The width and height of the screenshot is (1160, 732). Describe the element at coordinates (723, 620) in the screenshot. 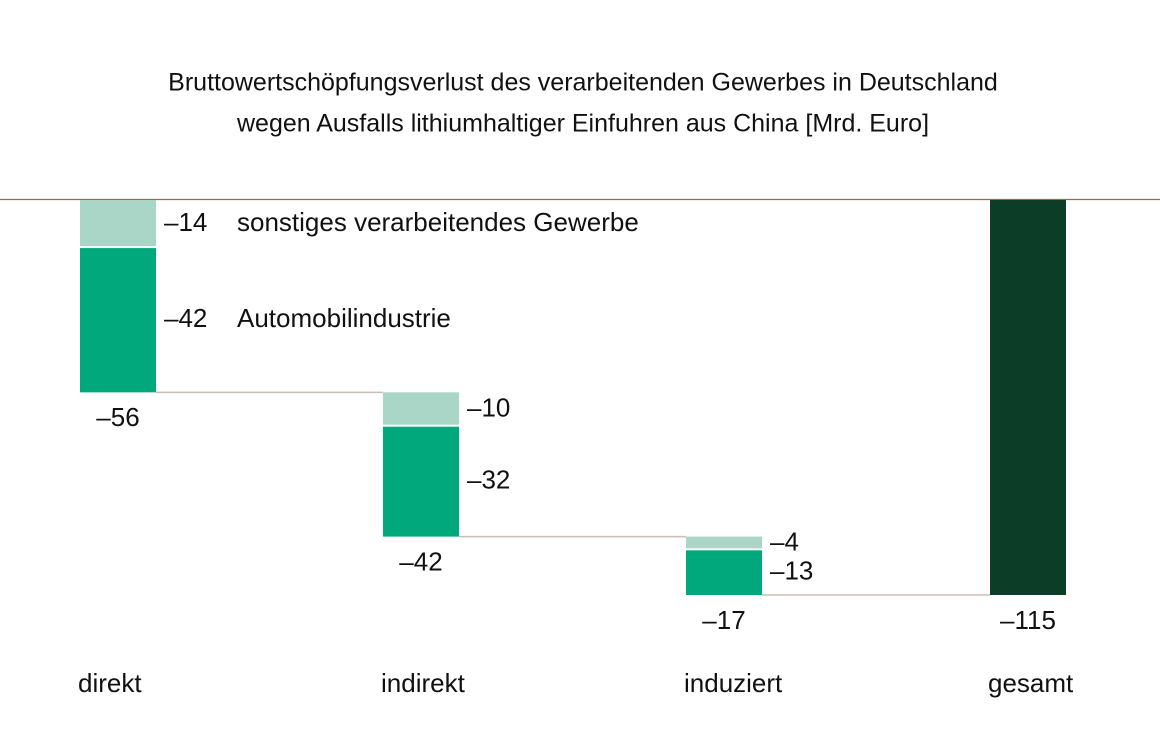

I see `total-label: –17` at that location.